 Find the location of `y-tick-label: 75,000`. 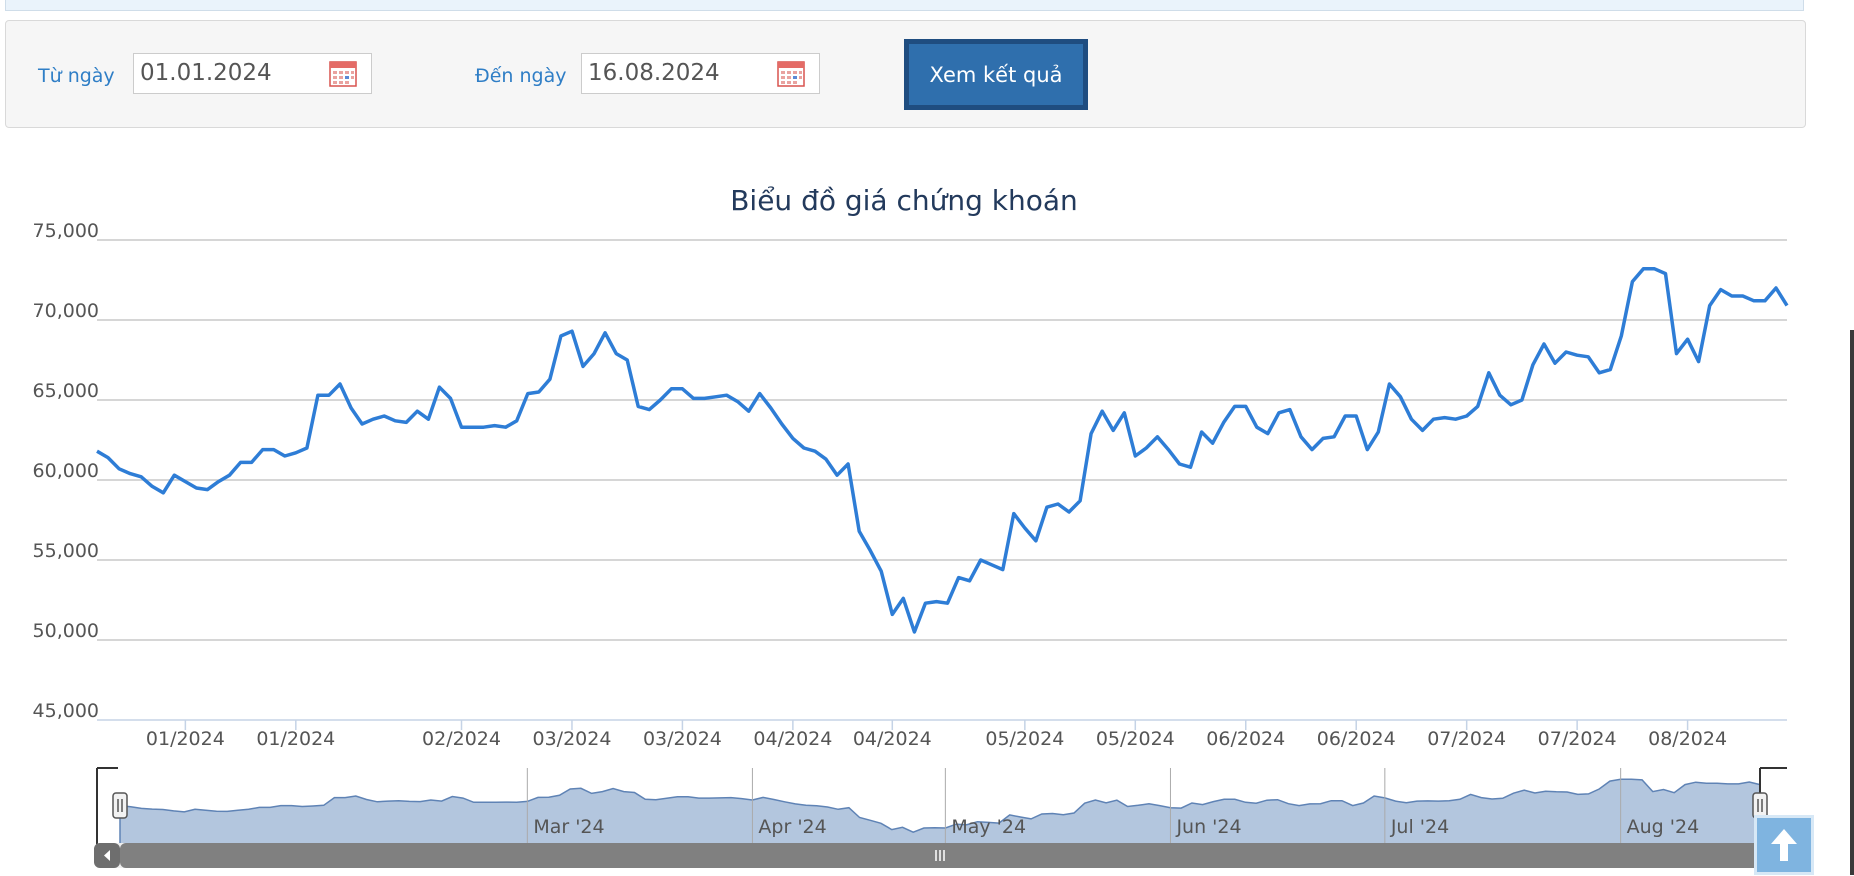

y-tick-label: 75,000 is located at coordinates (66, 231).